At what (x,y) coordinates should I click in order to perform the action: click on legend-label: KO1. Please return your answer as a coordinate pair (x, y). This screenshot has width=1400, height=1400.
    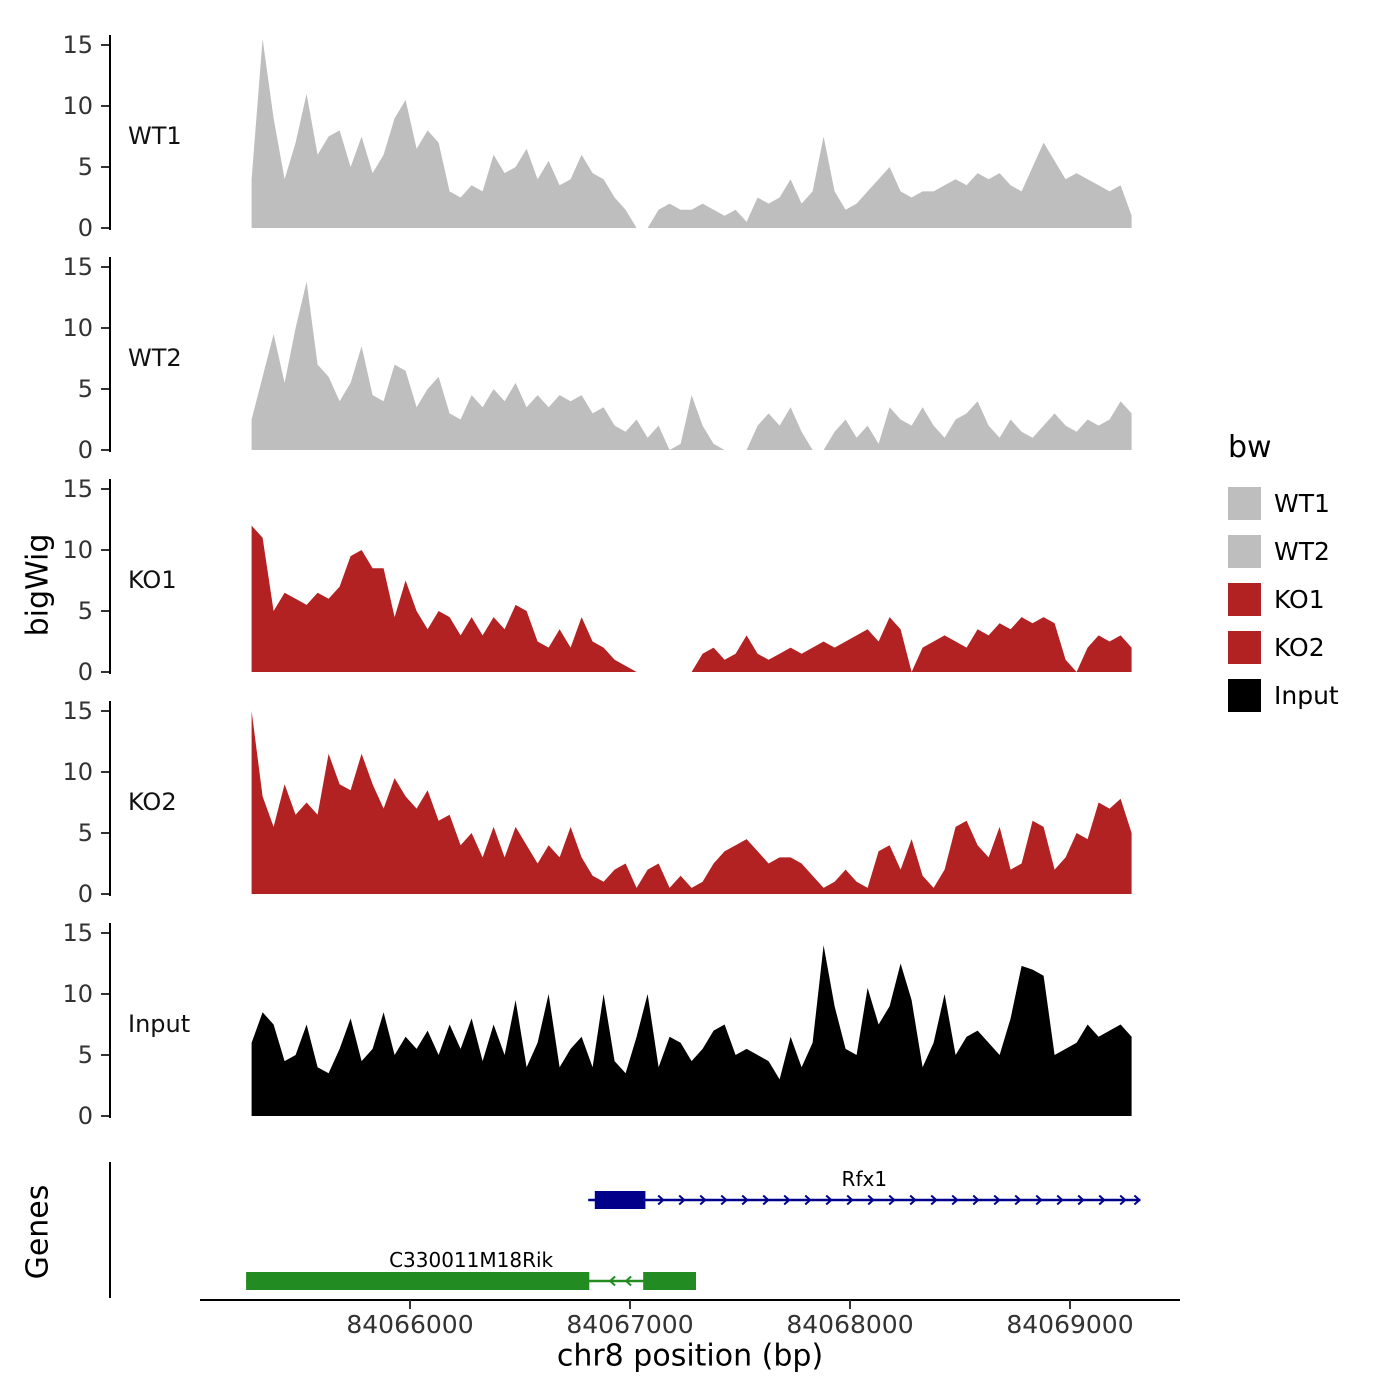
    Looking at the image, I should click on (1299, 599).